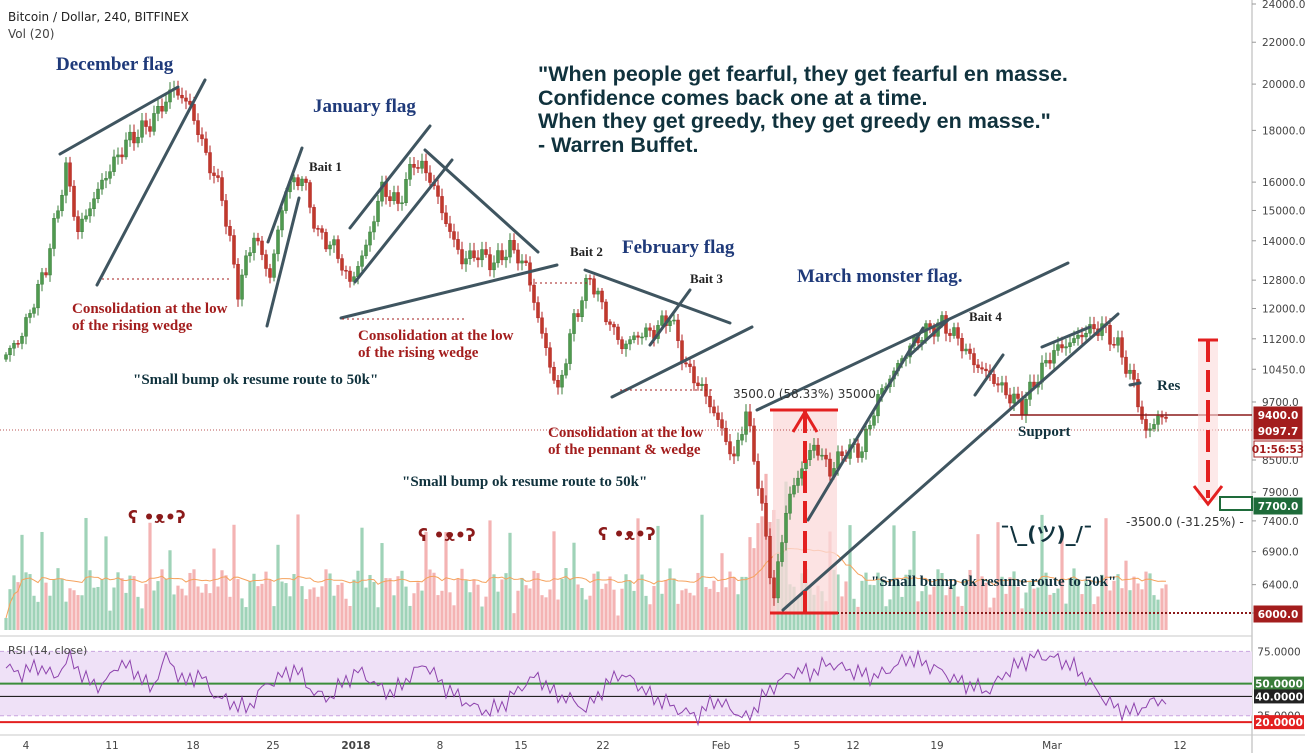 The height and width of the screenshot is (753, 1305). What do you see at coordinates (1279, 685) in the screenshot?
I see `rsi-label-text: 50.0000` at bounding box center [1279, 685].